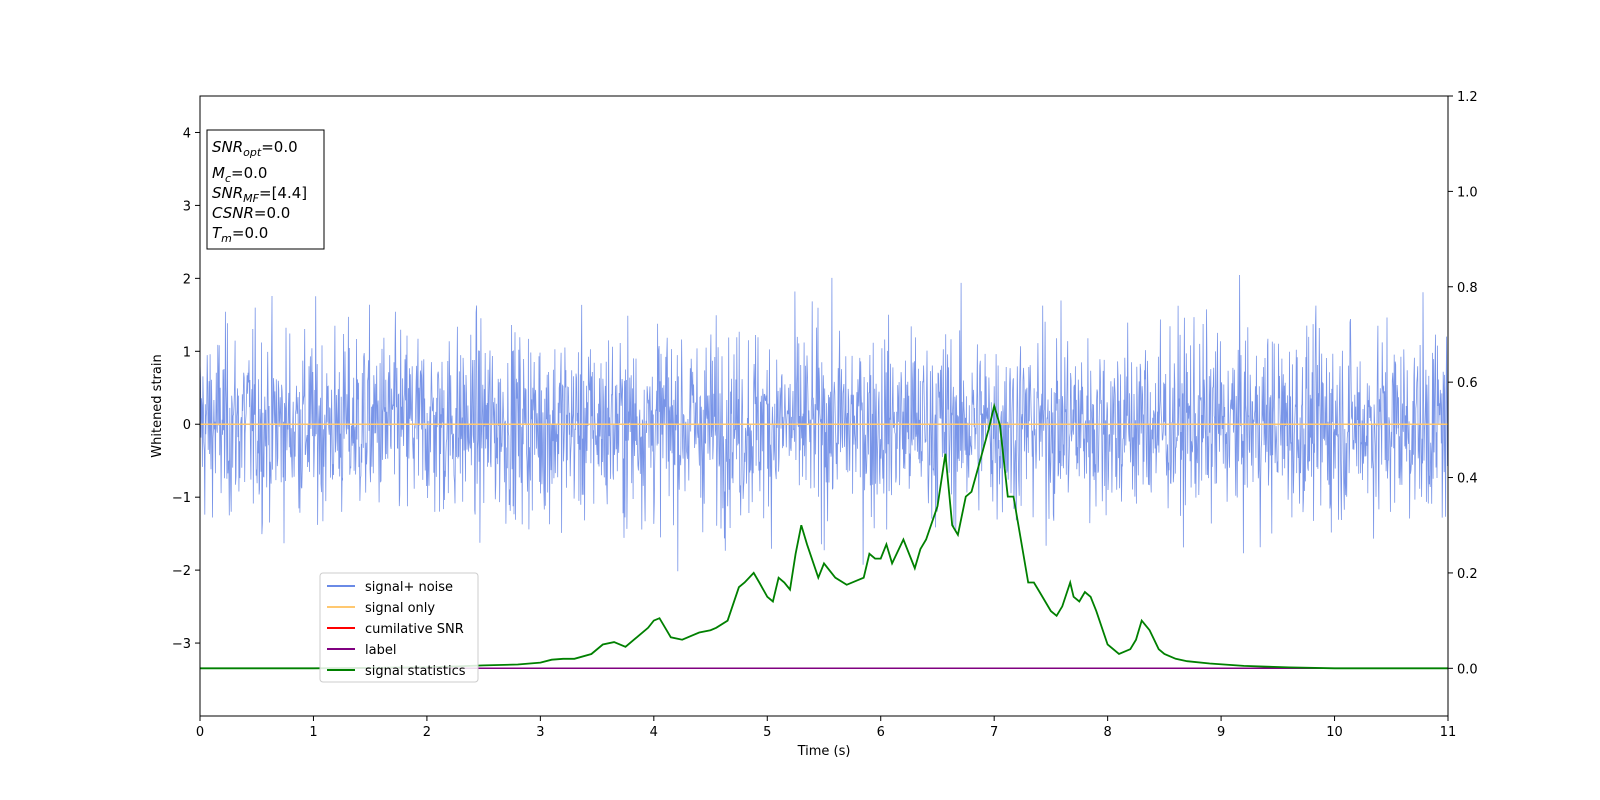 This screenshot has width=1600, height=800. I want to click on y-tick-label: 4, so click(187, 133).